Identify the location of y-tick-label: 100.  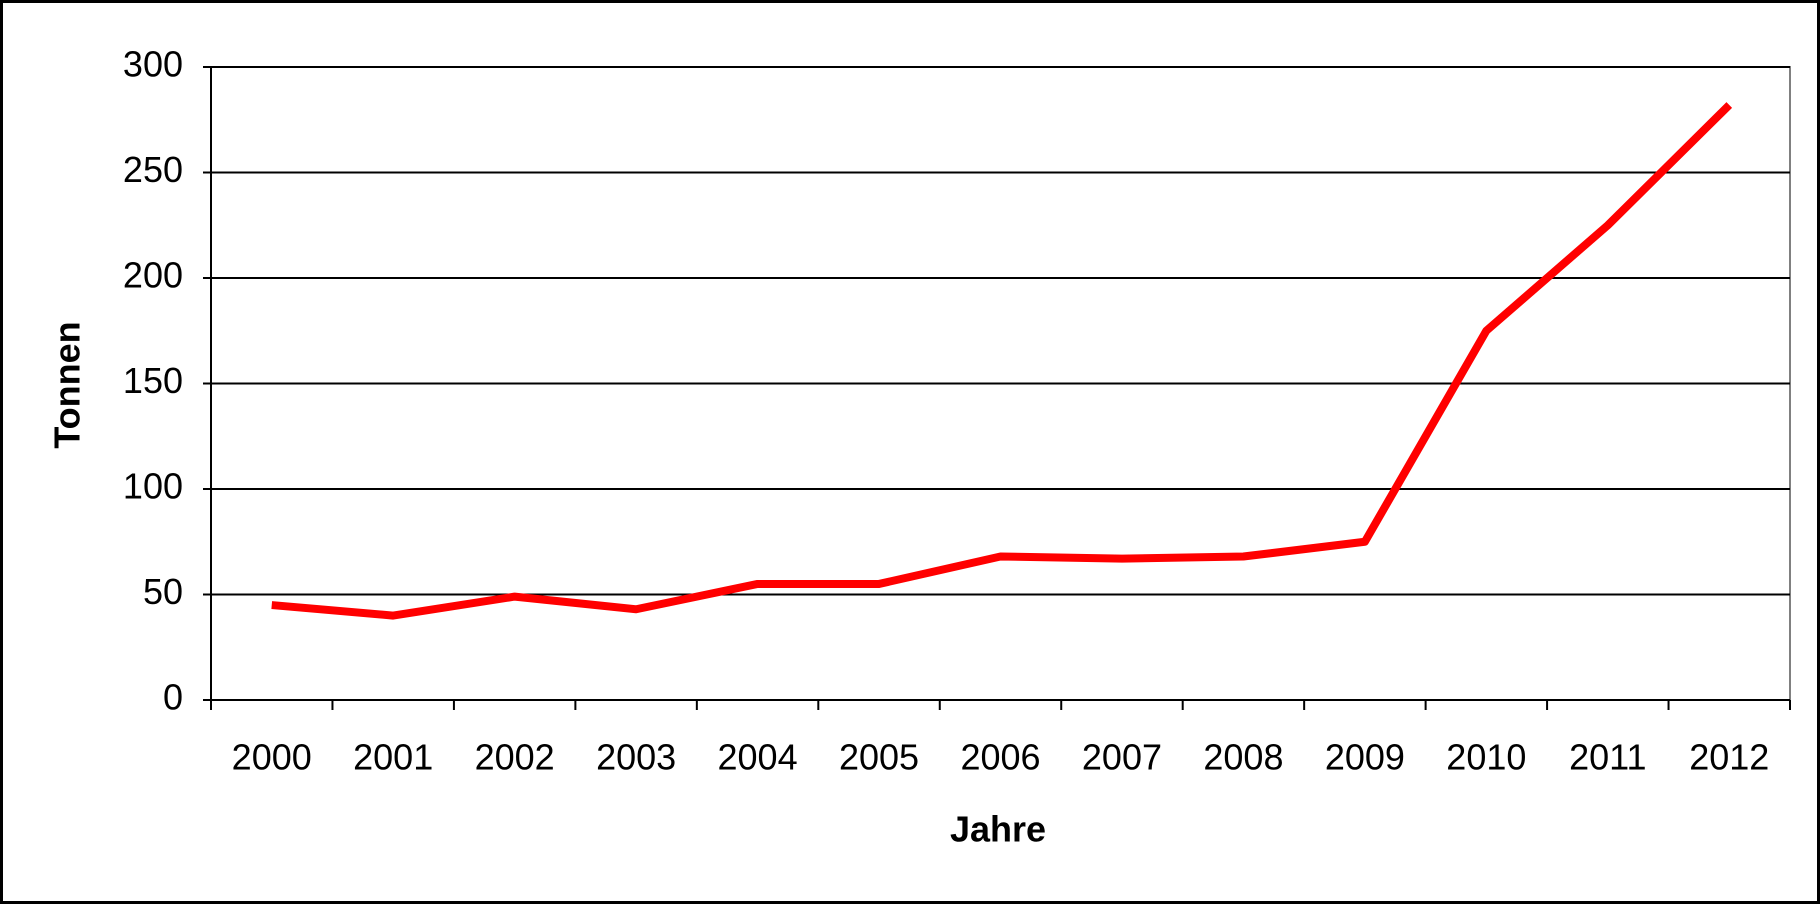
(153, 486).